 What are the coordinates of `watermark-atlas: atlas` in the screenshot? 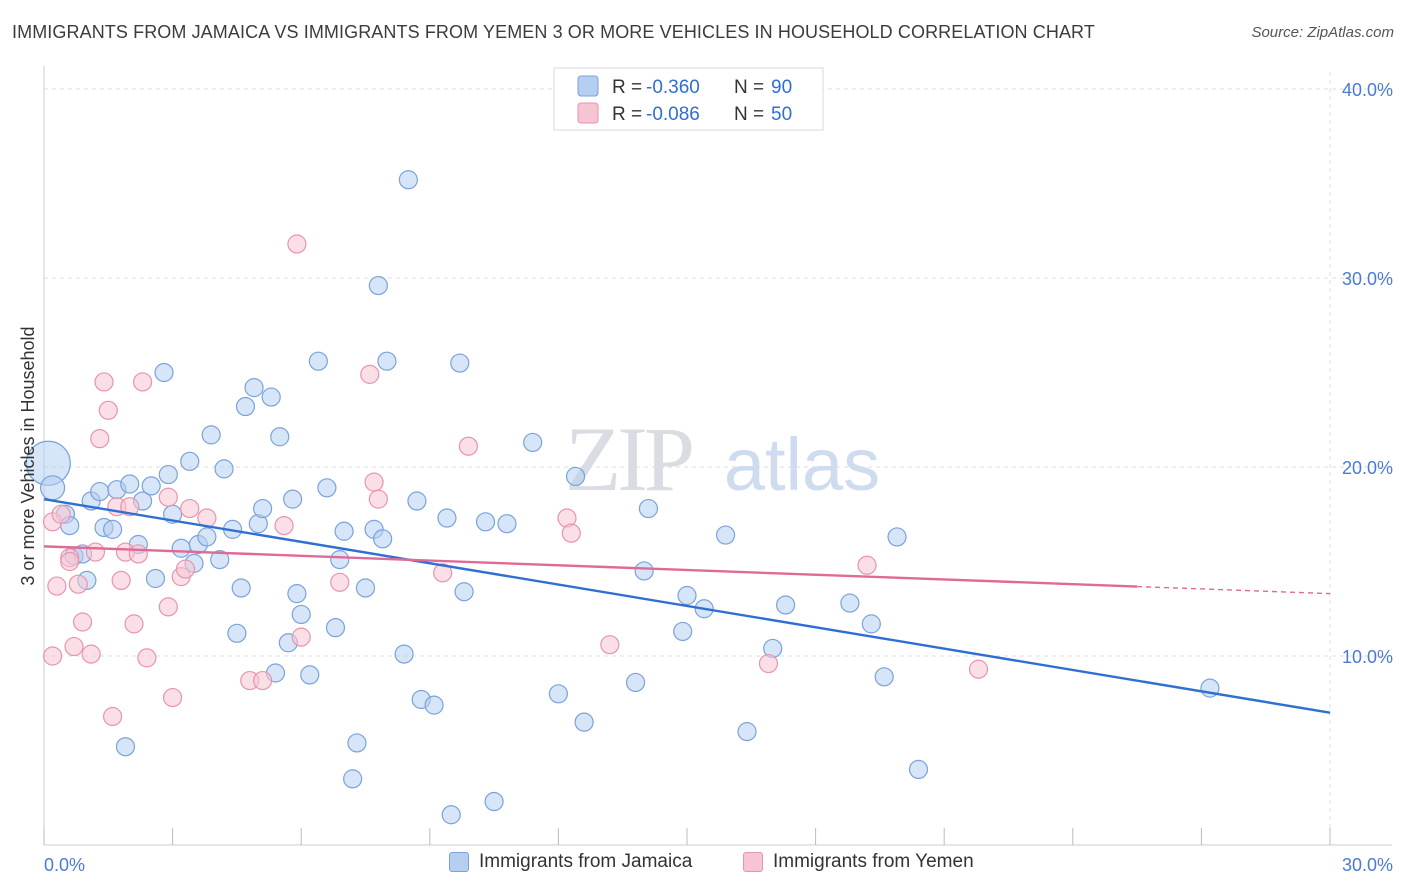 It's located at (802, 464).